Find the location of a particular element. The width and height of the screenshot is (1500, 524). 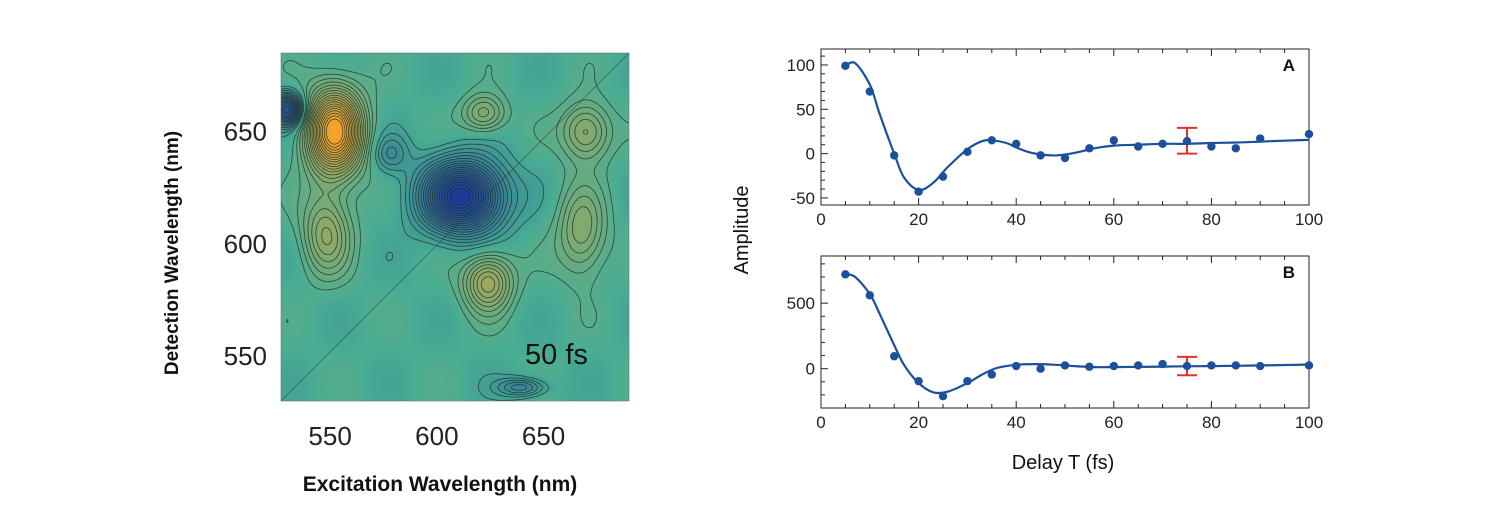

heatmap-xlabel: Excitation Wavelength (nm) is located at coordinates (440, 484).